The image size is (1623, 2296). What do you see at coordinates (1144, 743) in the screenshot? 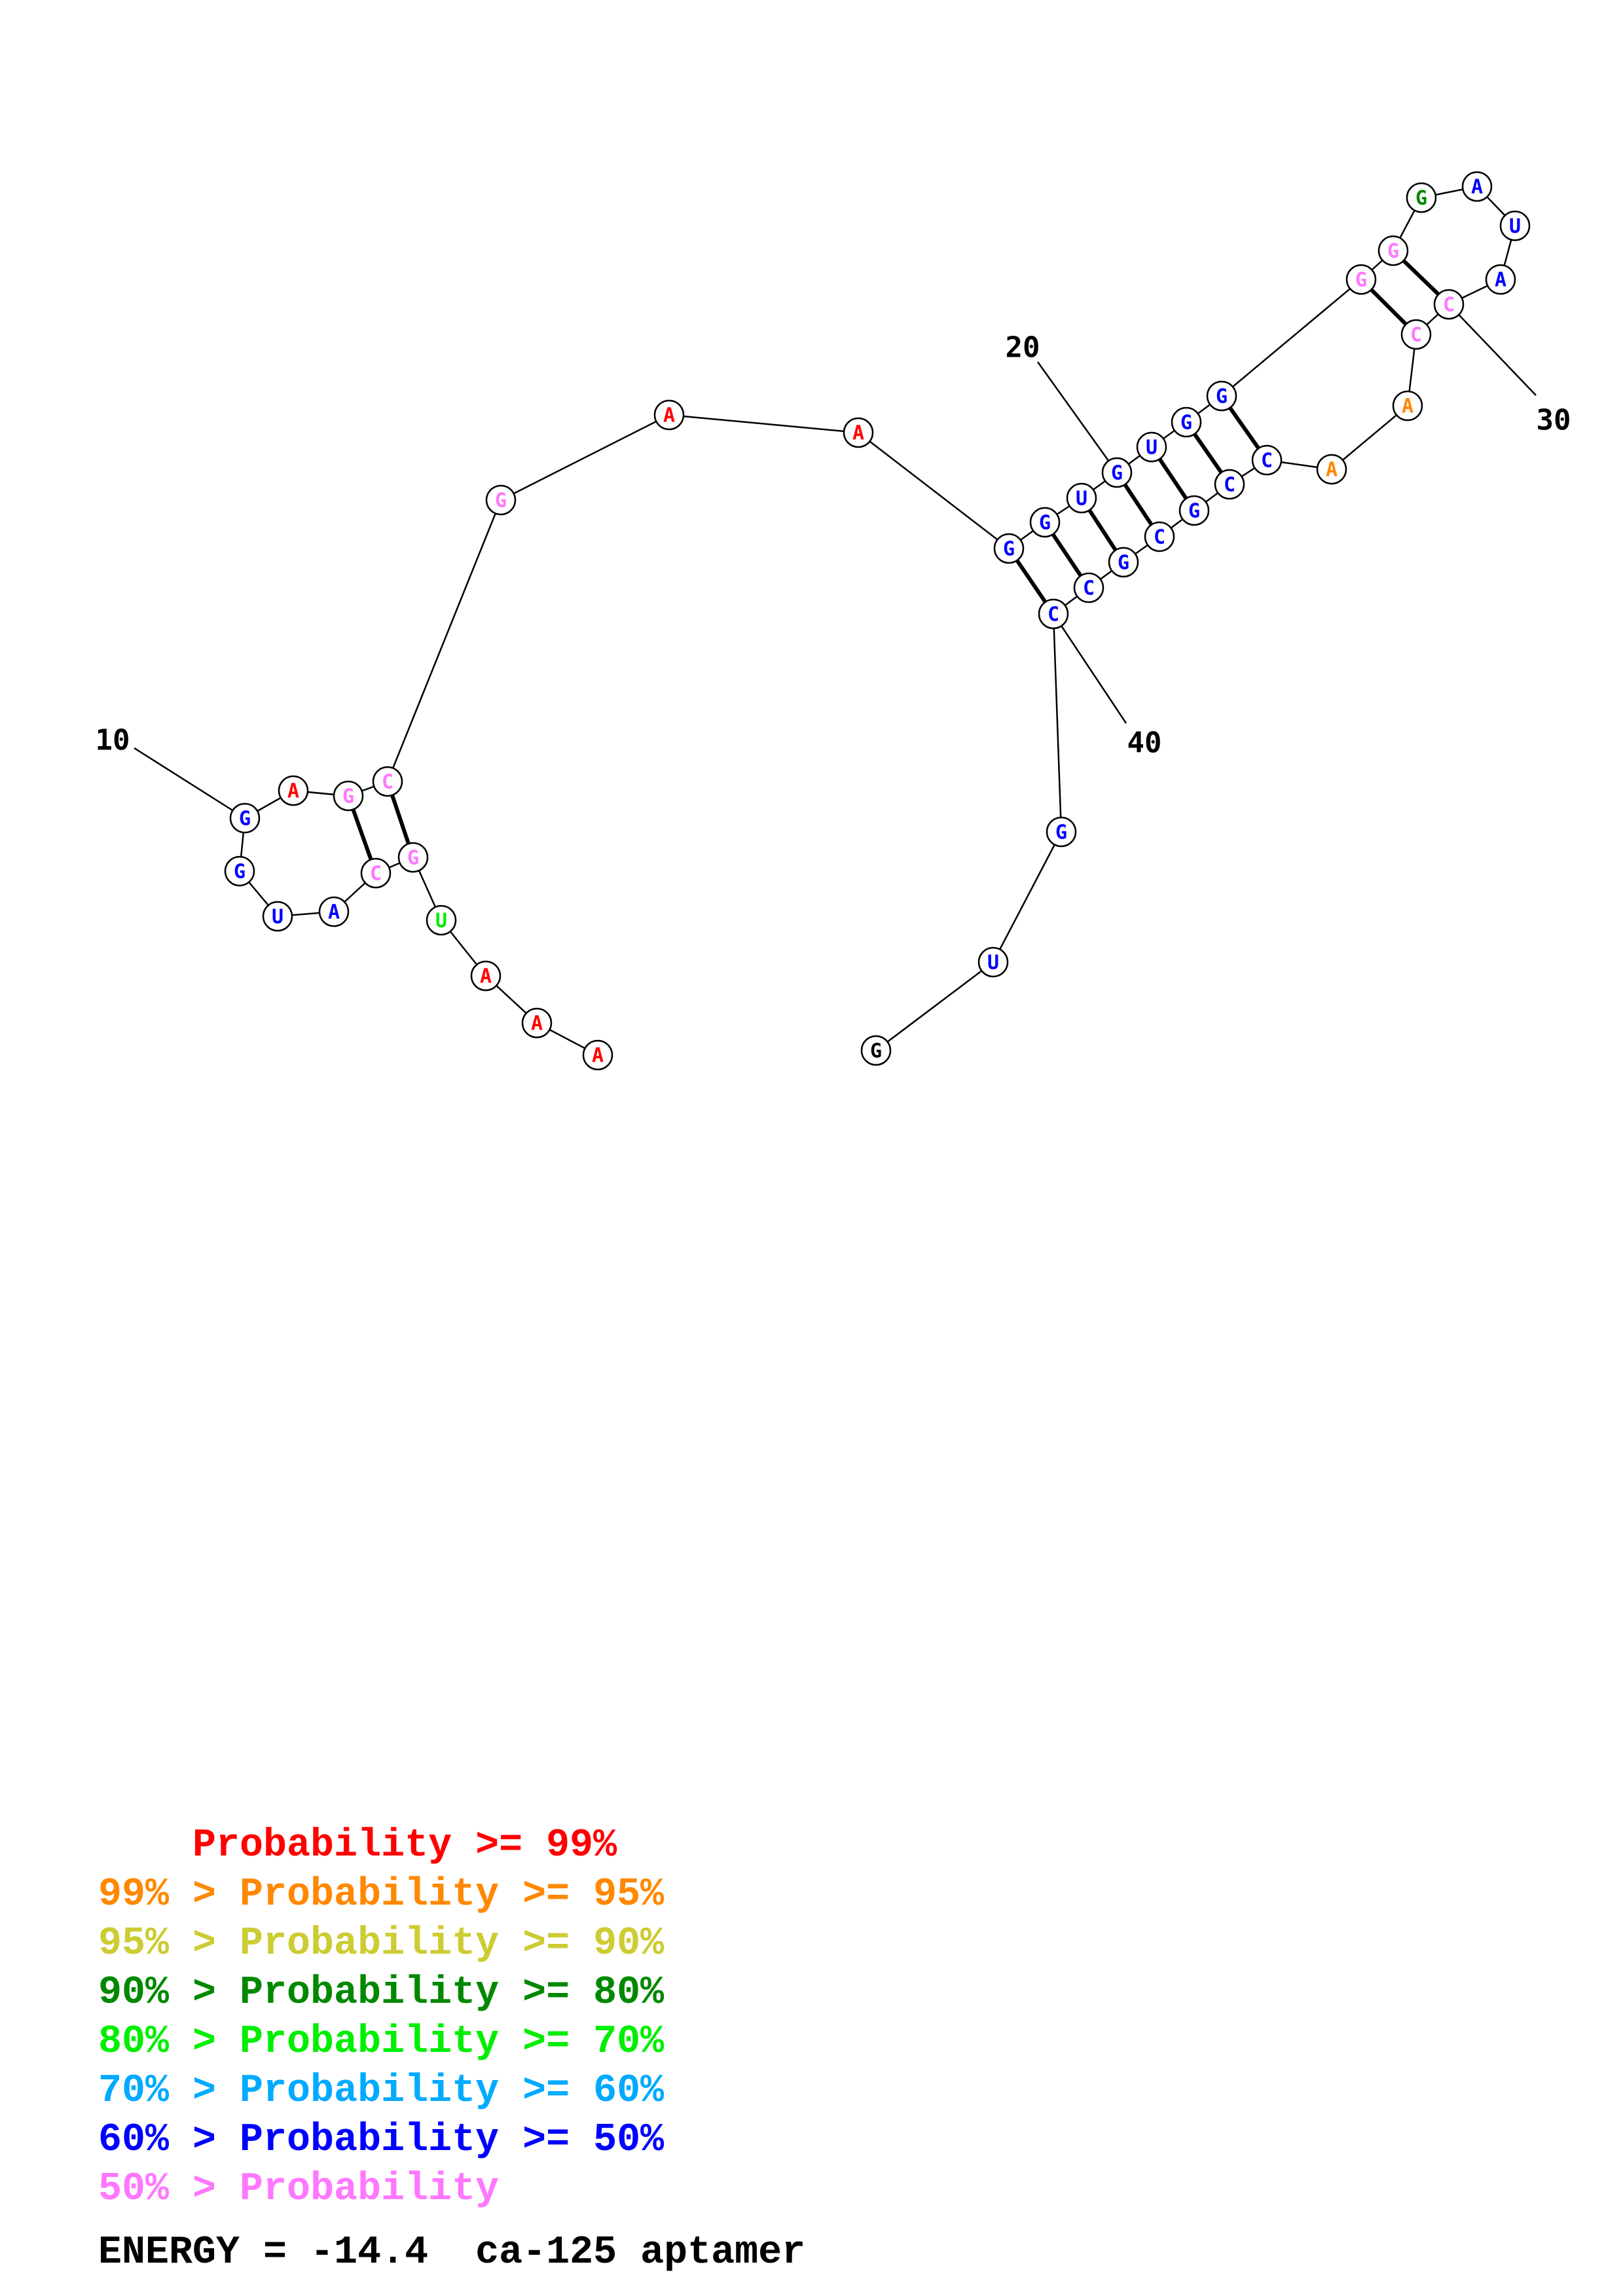
I see `index-label: 40` at bounding box center [1144, 743].